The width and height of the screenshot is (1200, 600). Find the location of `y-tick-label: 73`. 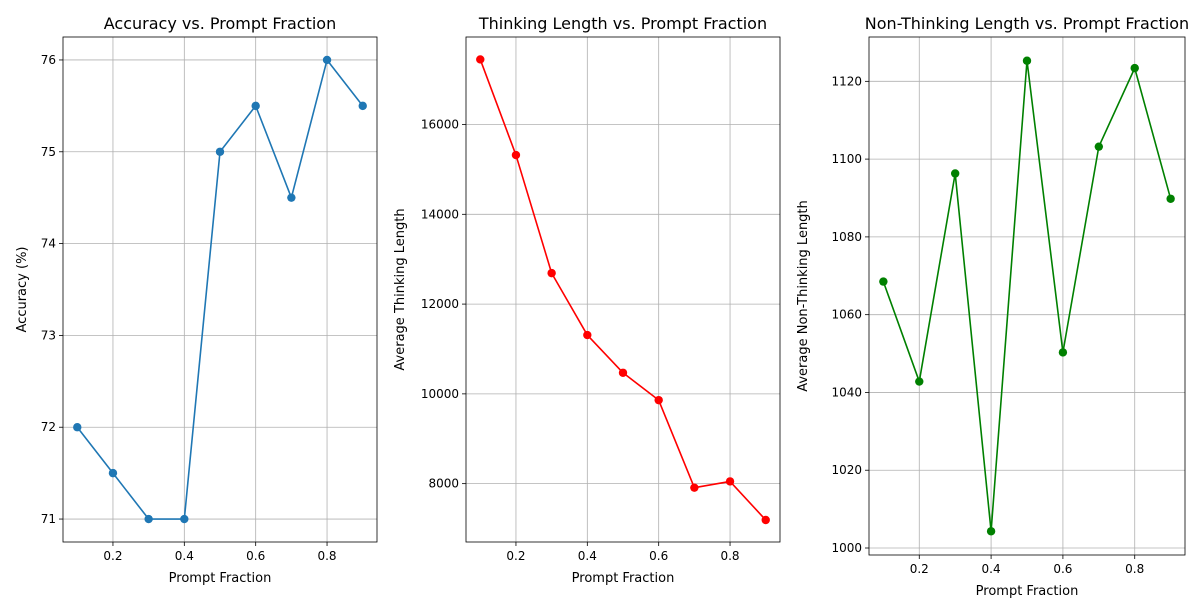

y-tick-label: 73 is located at coordinates (48, 335).